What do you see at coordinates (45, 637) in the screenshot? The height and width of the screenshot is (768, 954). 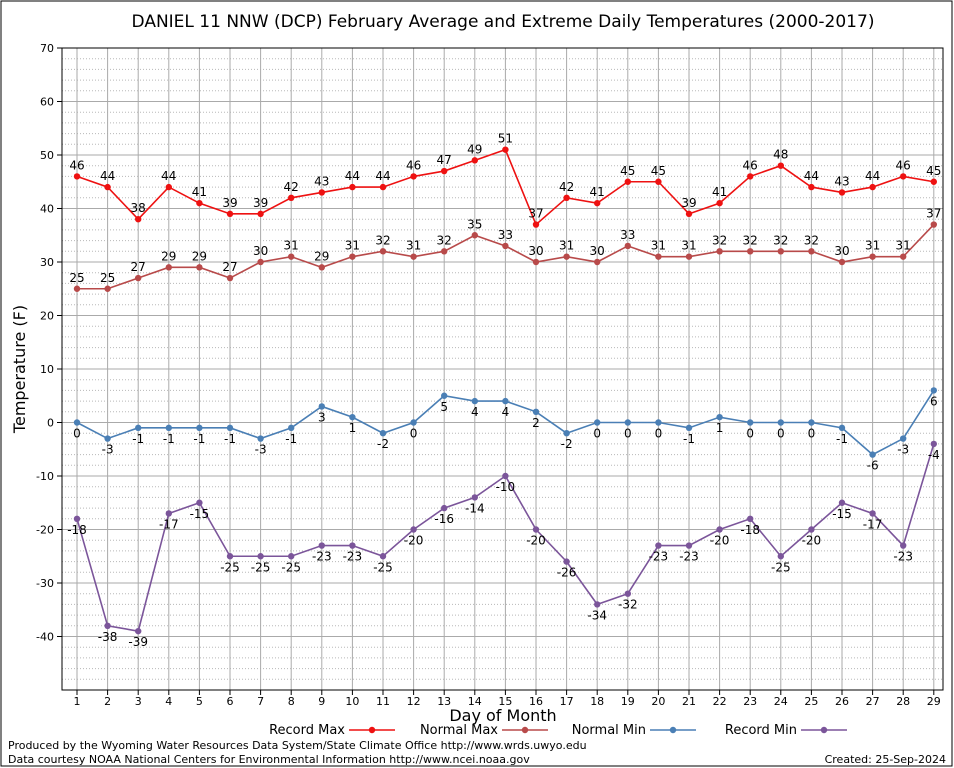 I see `y-tick-label: -40` at bounding box center [45, 637].